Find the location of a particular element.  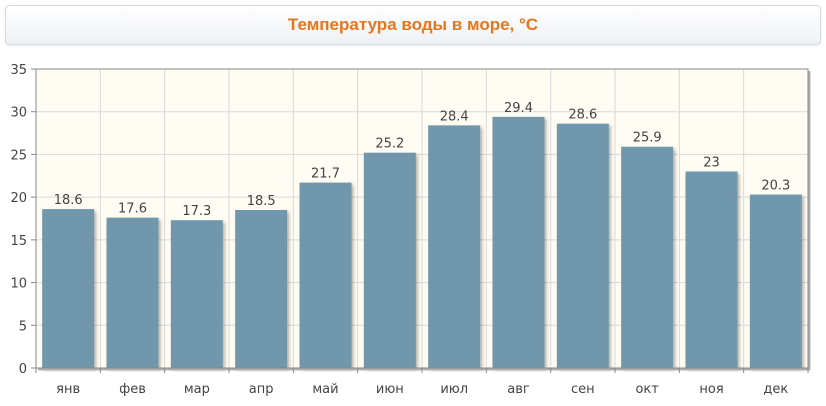

bar-июн is located at coordinates (389, 260).